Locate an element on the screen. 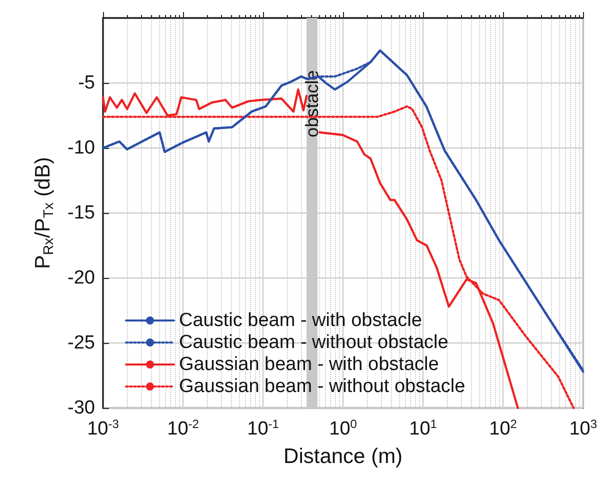  y-tick-label: -15 is located at coordinates (81, 213).